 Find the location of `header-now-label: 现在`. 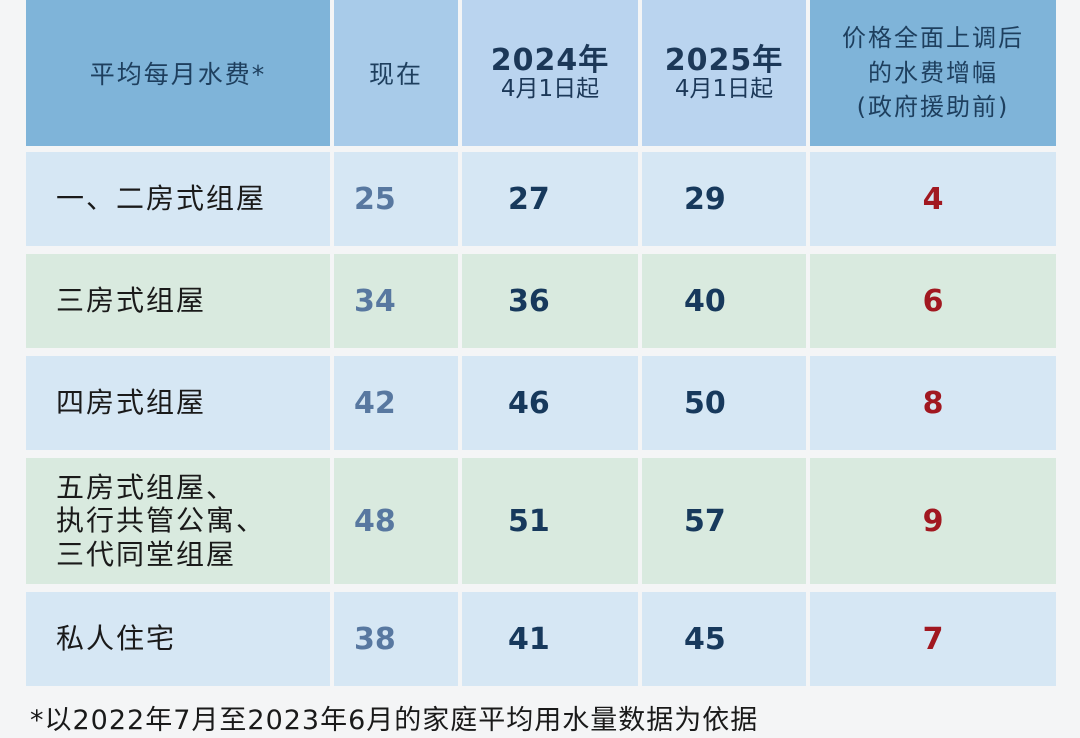

header-now-label: 现在 is located at coordinates (395, 74).